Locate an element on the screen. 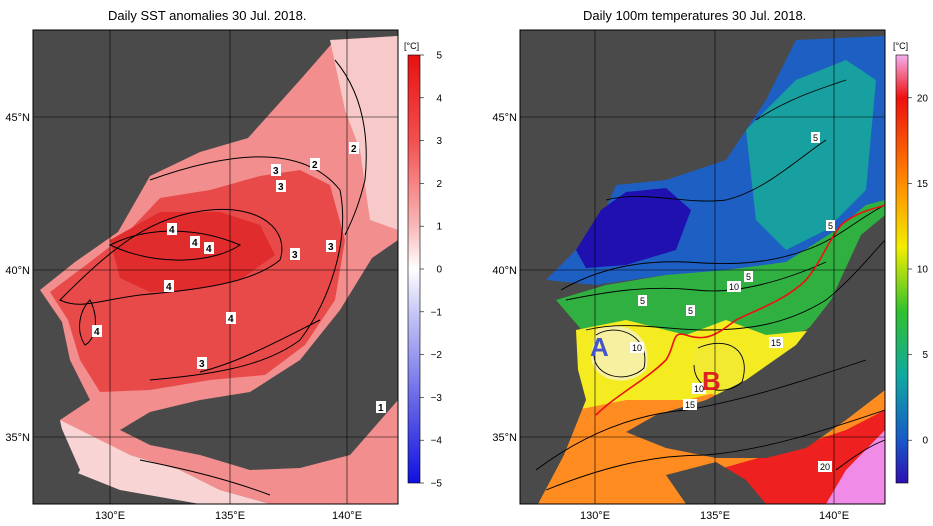  magenta-zone is located at coordinates (855, 467).